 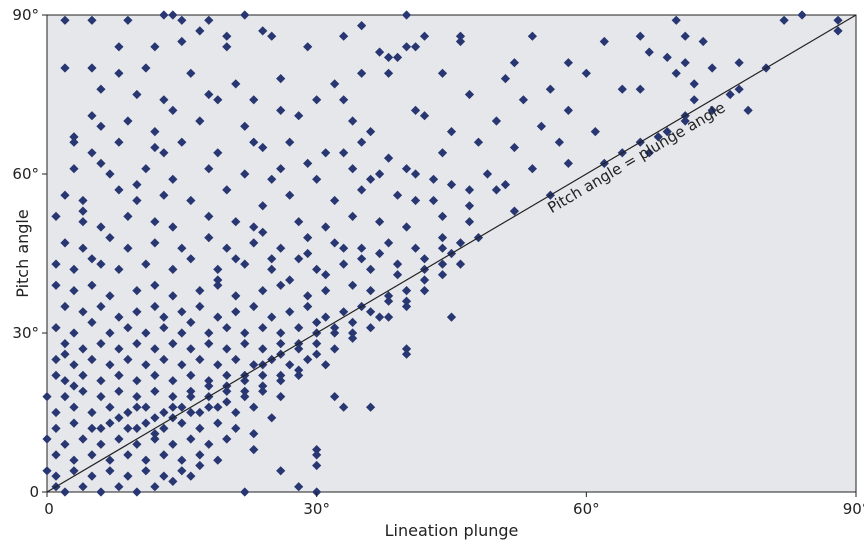 I want to click on x-tick-label: 0, so click(x=49, y=509).